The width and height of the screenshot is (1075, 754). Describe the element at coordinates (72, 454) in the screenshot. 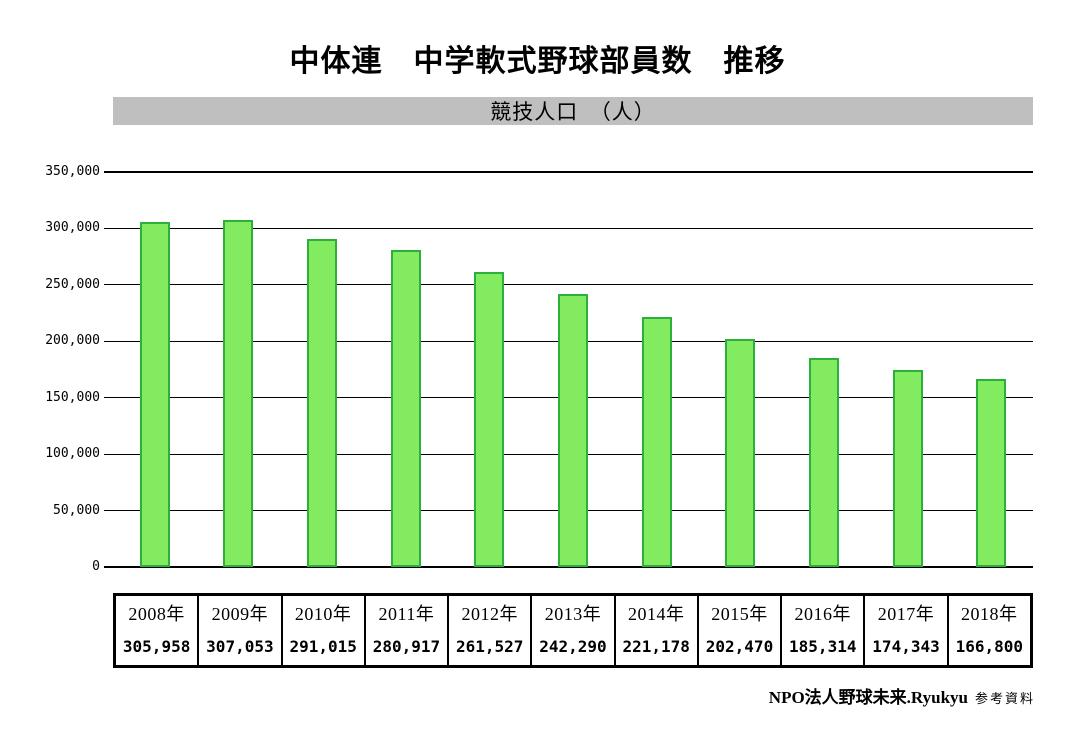

I see `y-axis-tick-label: 100,000` at that location.